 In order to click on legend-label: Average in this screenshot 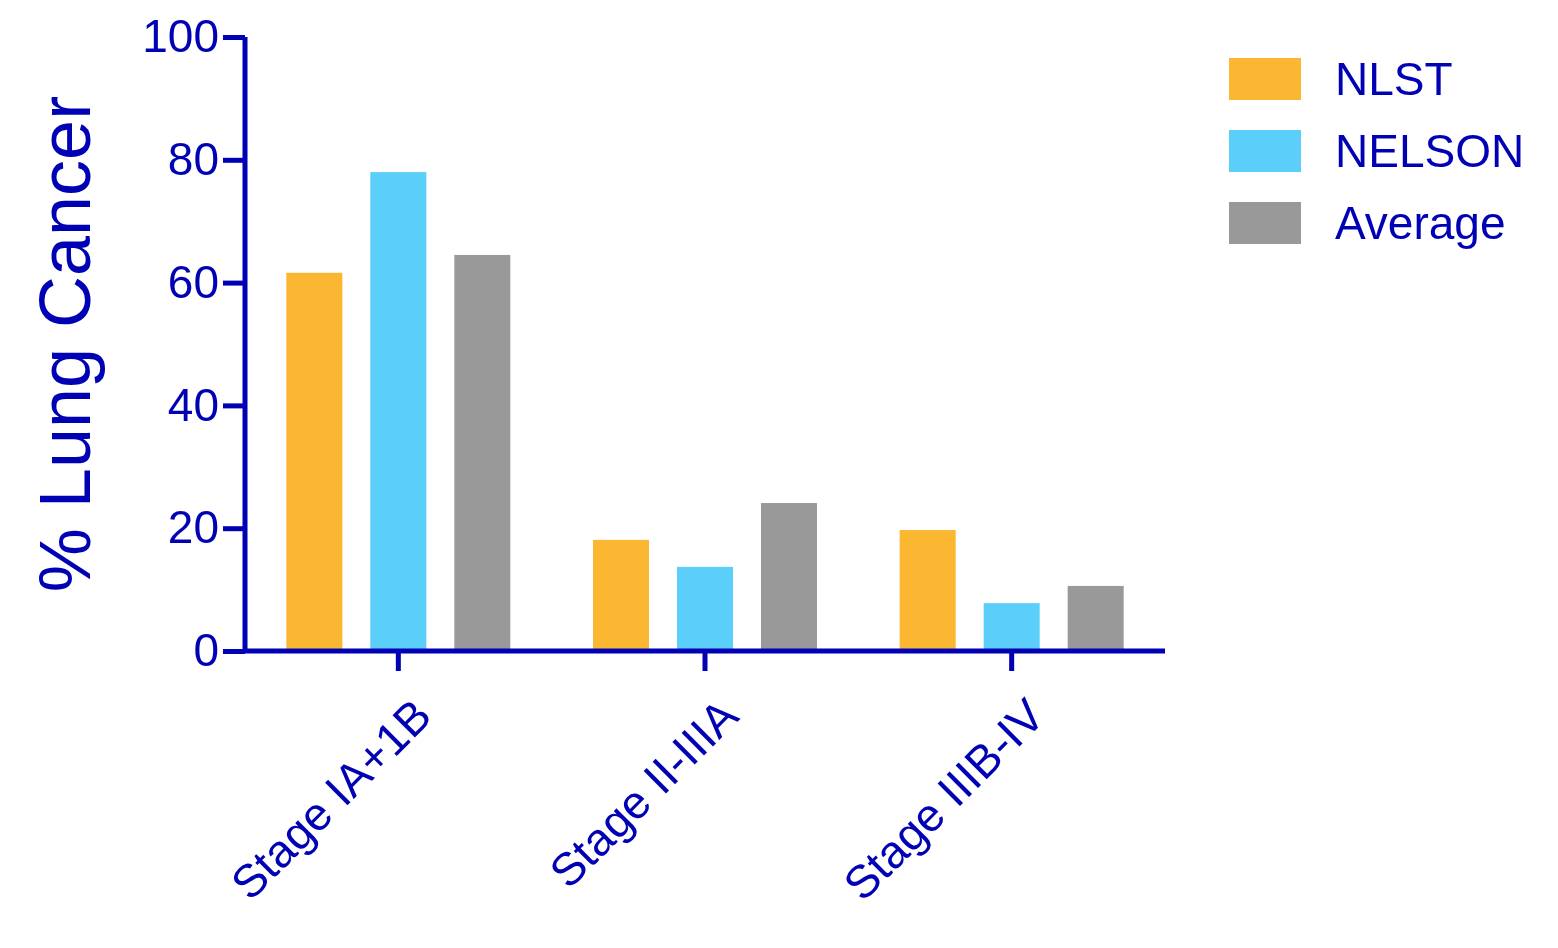, I will do `click(1420, 223)`.